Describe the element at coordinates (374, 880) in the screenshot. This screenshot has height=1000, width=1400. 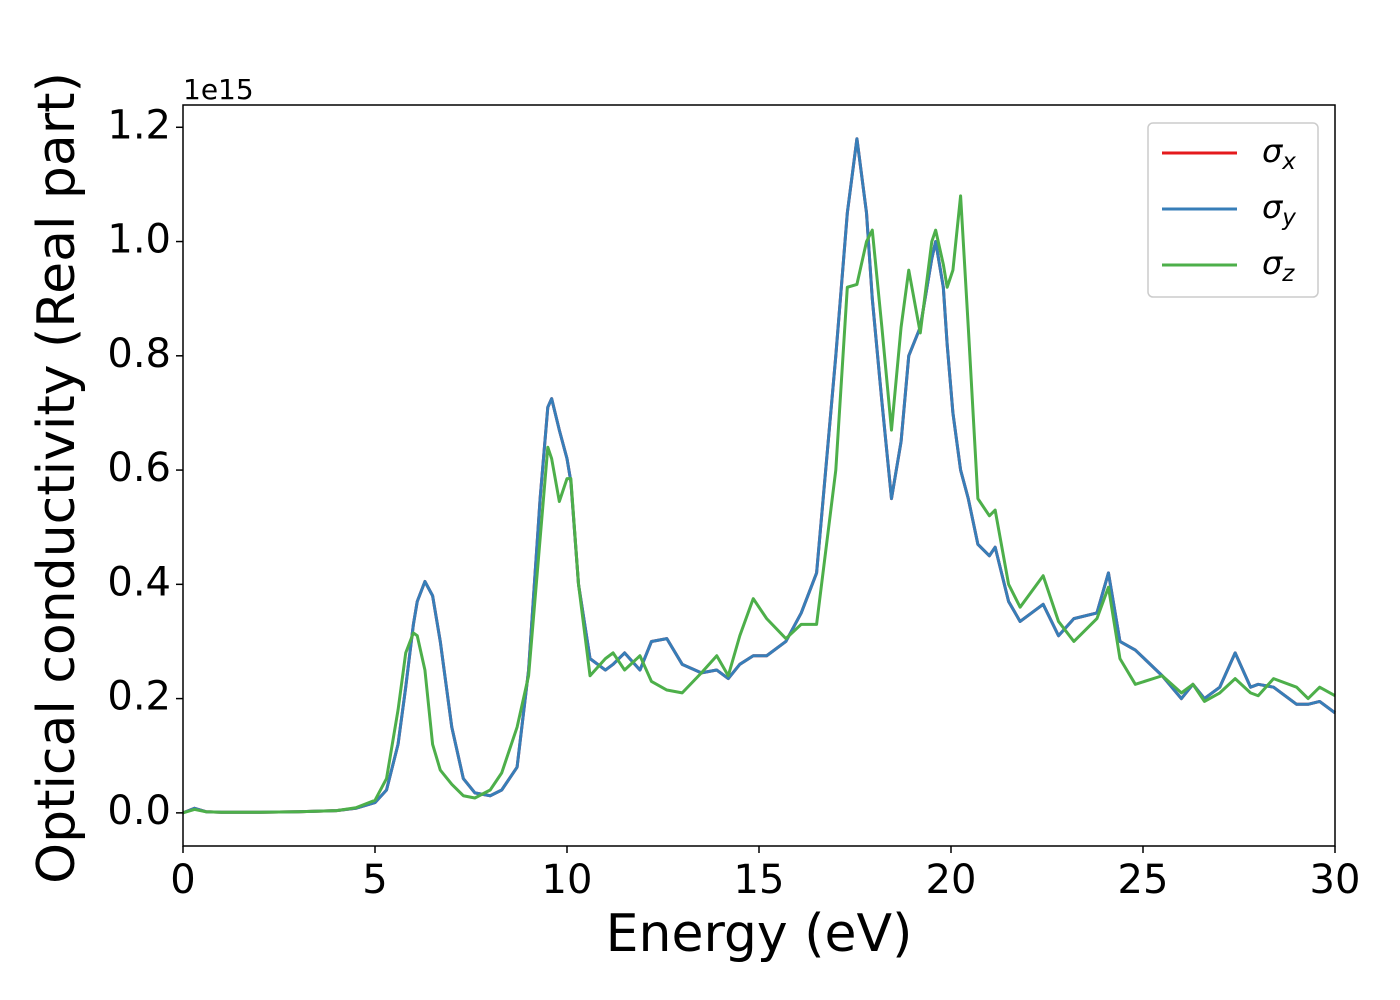
I see `x-tick-label: 5` at that location.